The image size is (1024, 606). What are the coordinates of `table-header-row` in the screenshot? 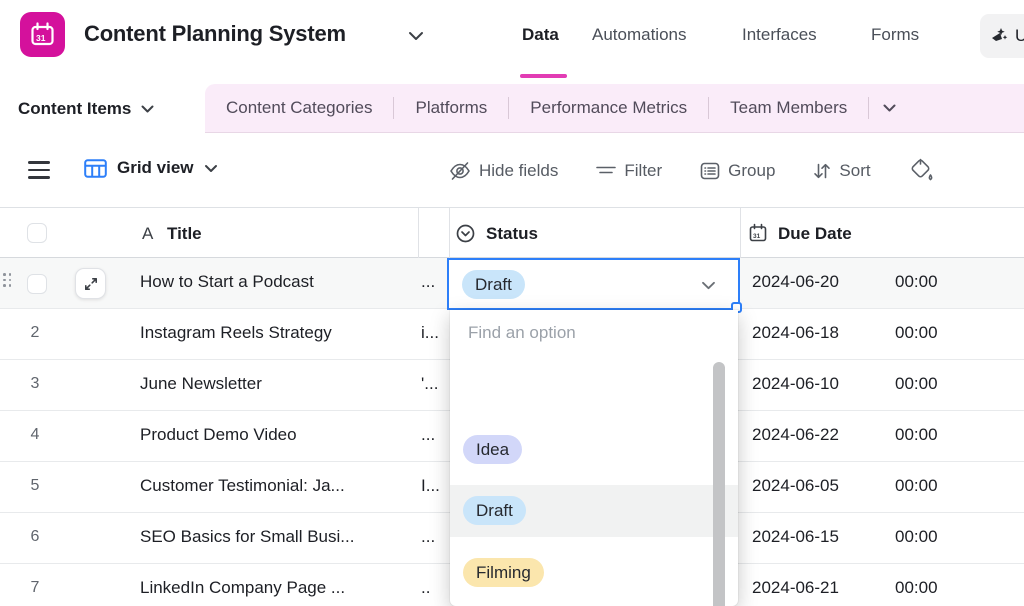 It's located at (512, 233).